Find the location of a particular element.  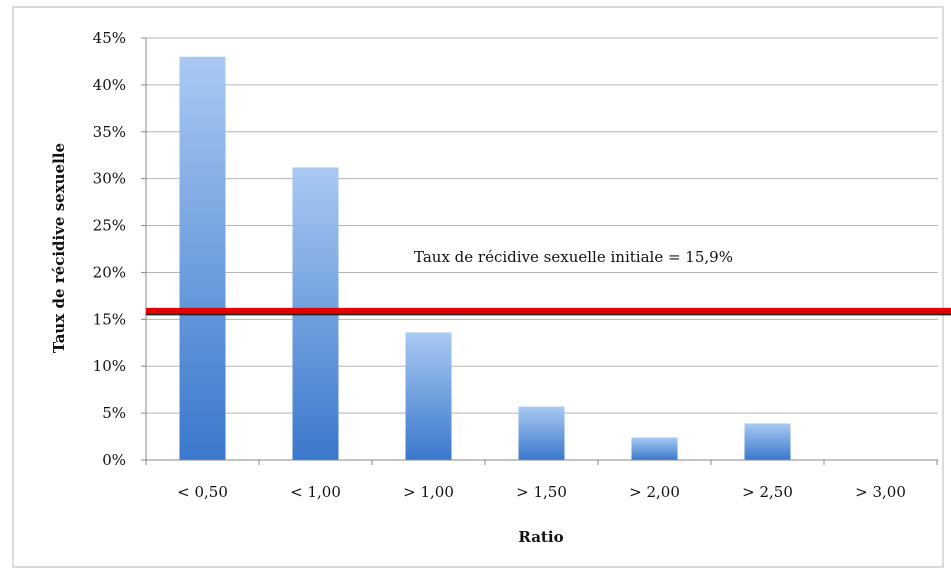

y-tick-label: 20% is located at coordinates (109, 272).